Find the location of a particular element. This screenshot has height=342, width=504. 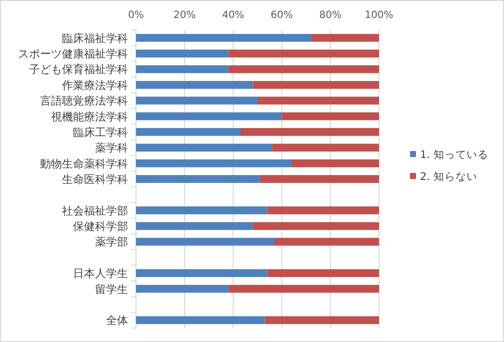

legend-label: 1. 知っている is located at coordinates (454, 155).